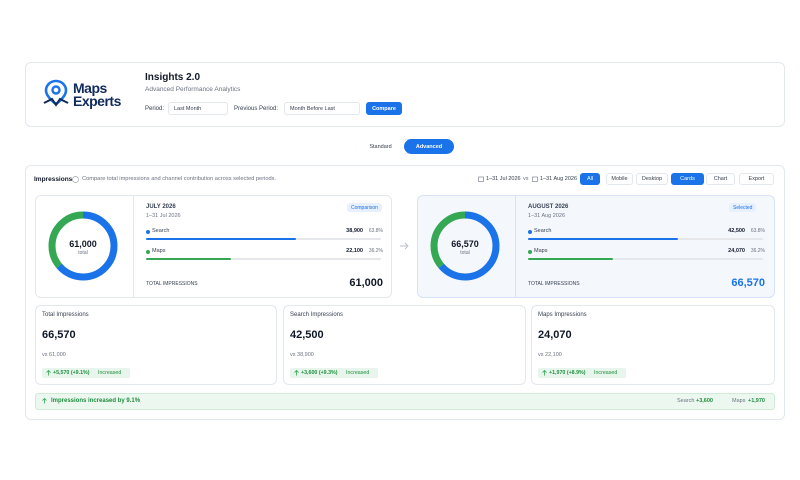 Image resolution: width=800 pixels, height=480 pixels. I want to click on channel-value: 42,500, so click(736, 231).